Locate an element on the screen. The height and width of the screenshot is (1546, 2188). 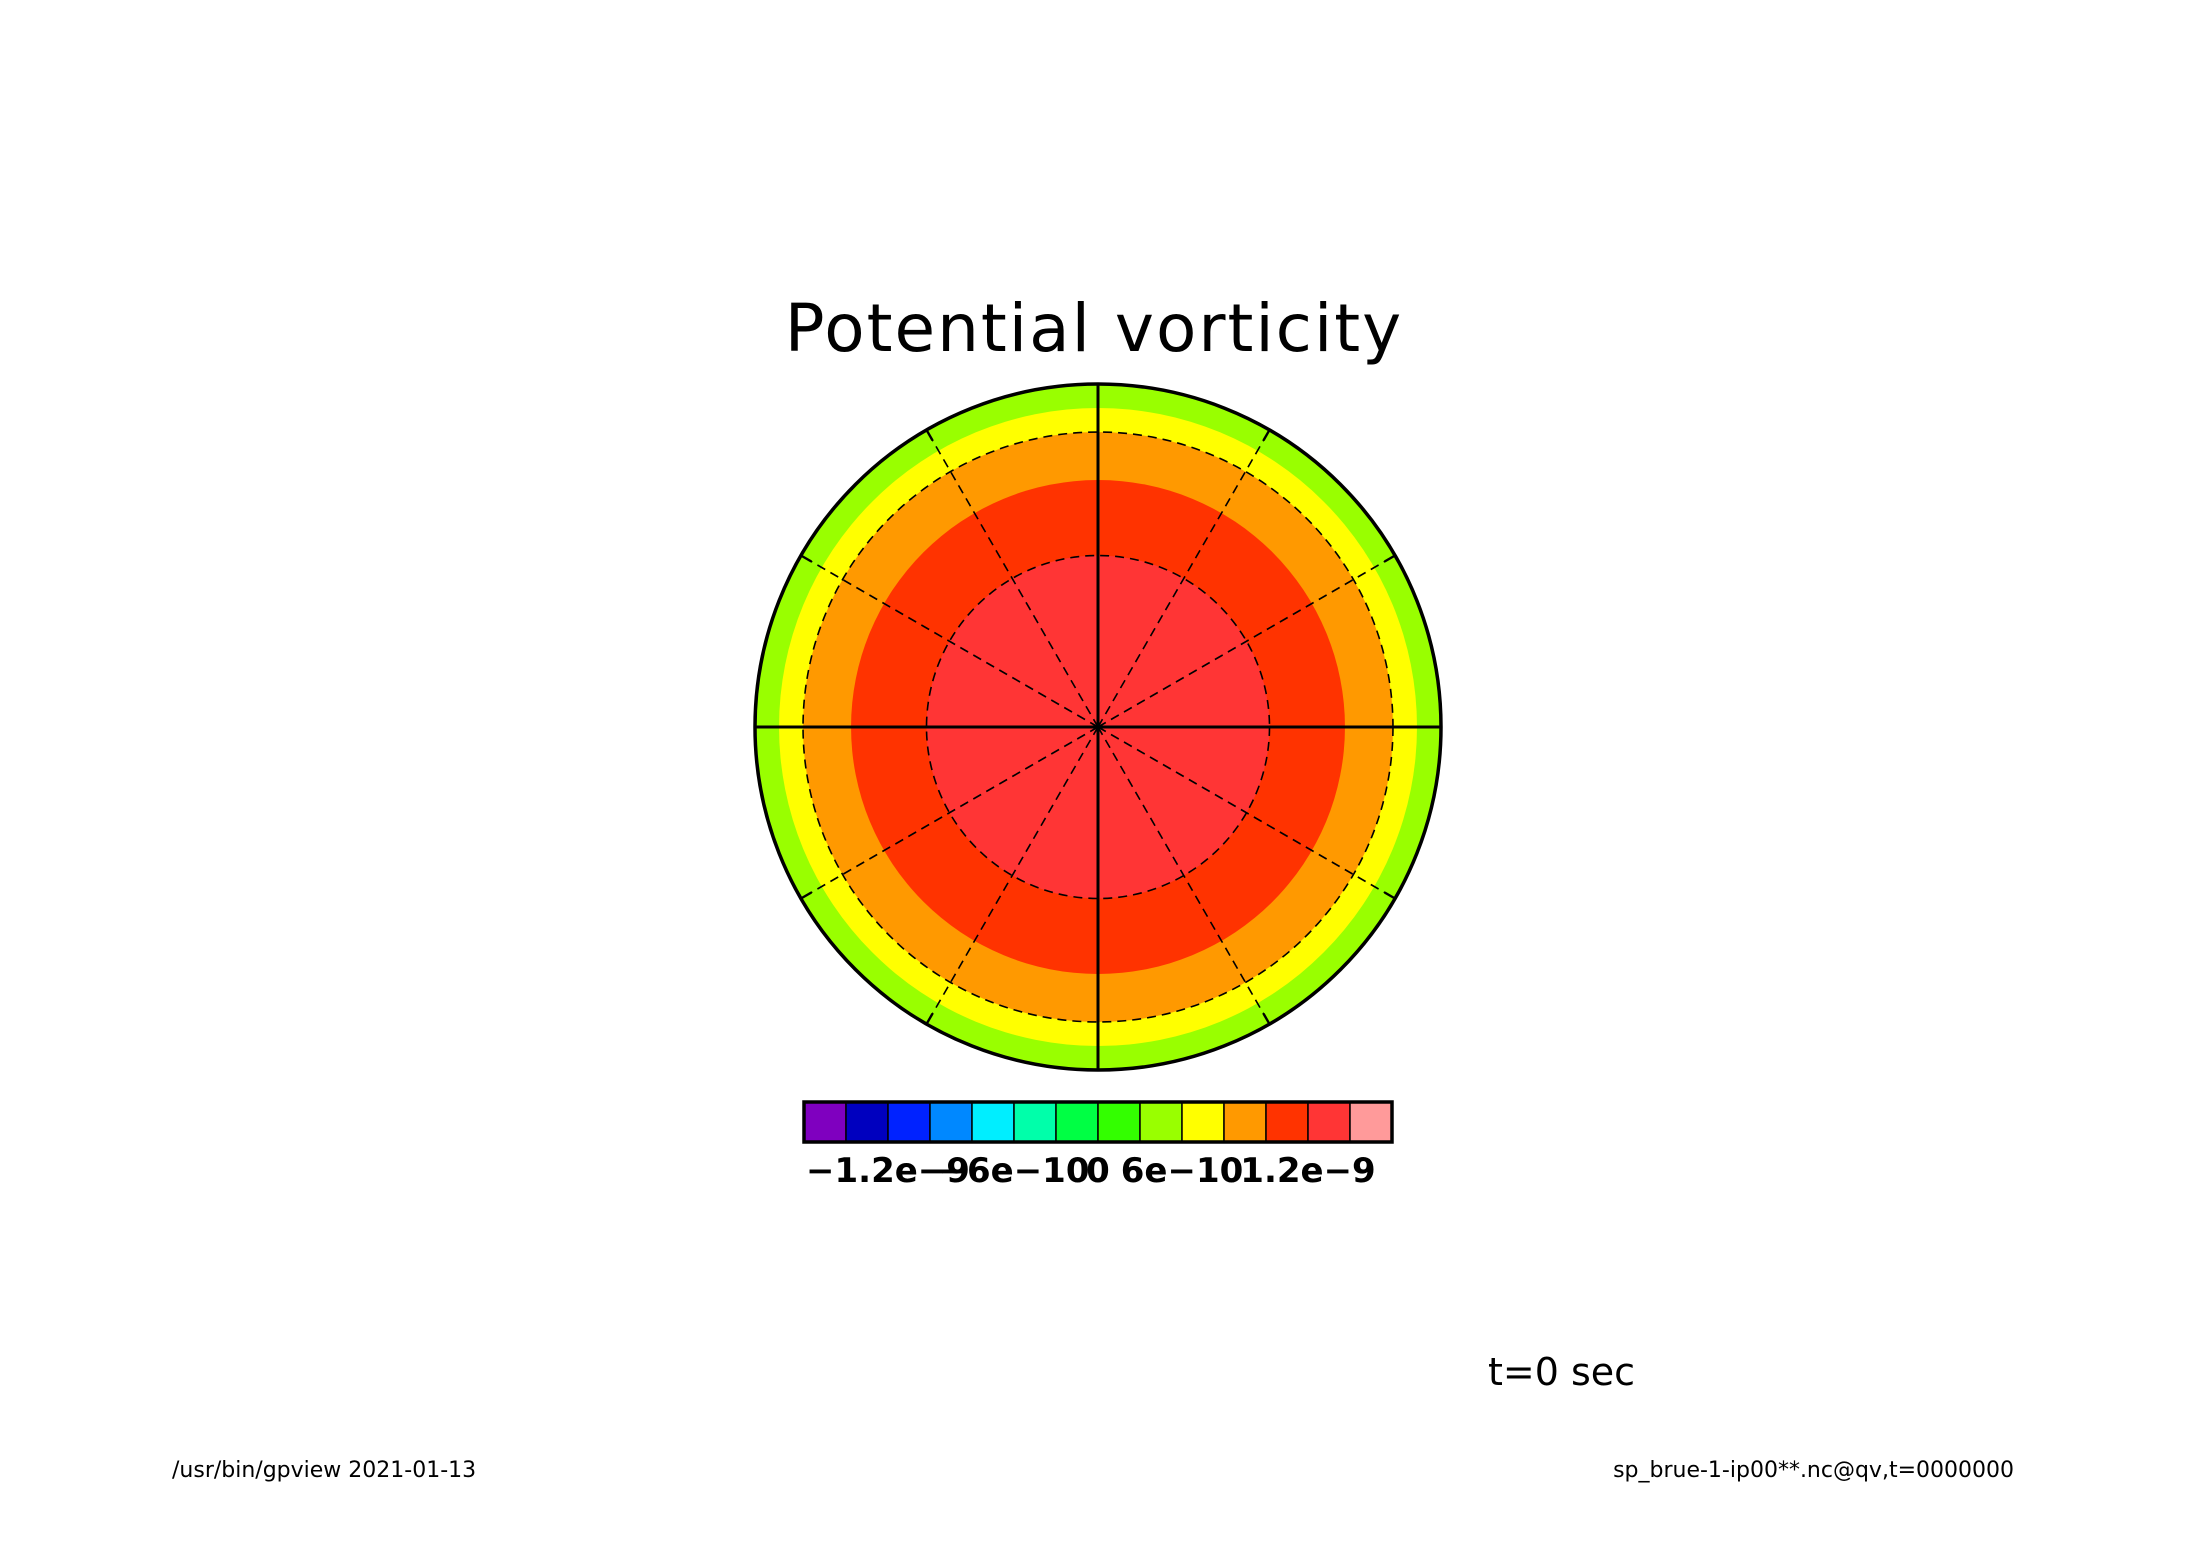
outer-boundary is located at coordinates (1098, 727).